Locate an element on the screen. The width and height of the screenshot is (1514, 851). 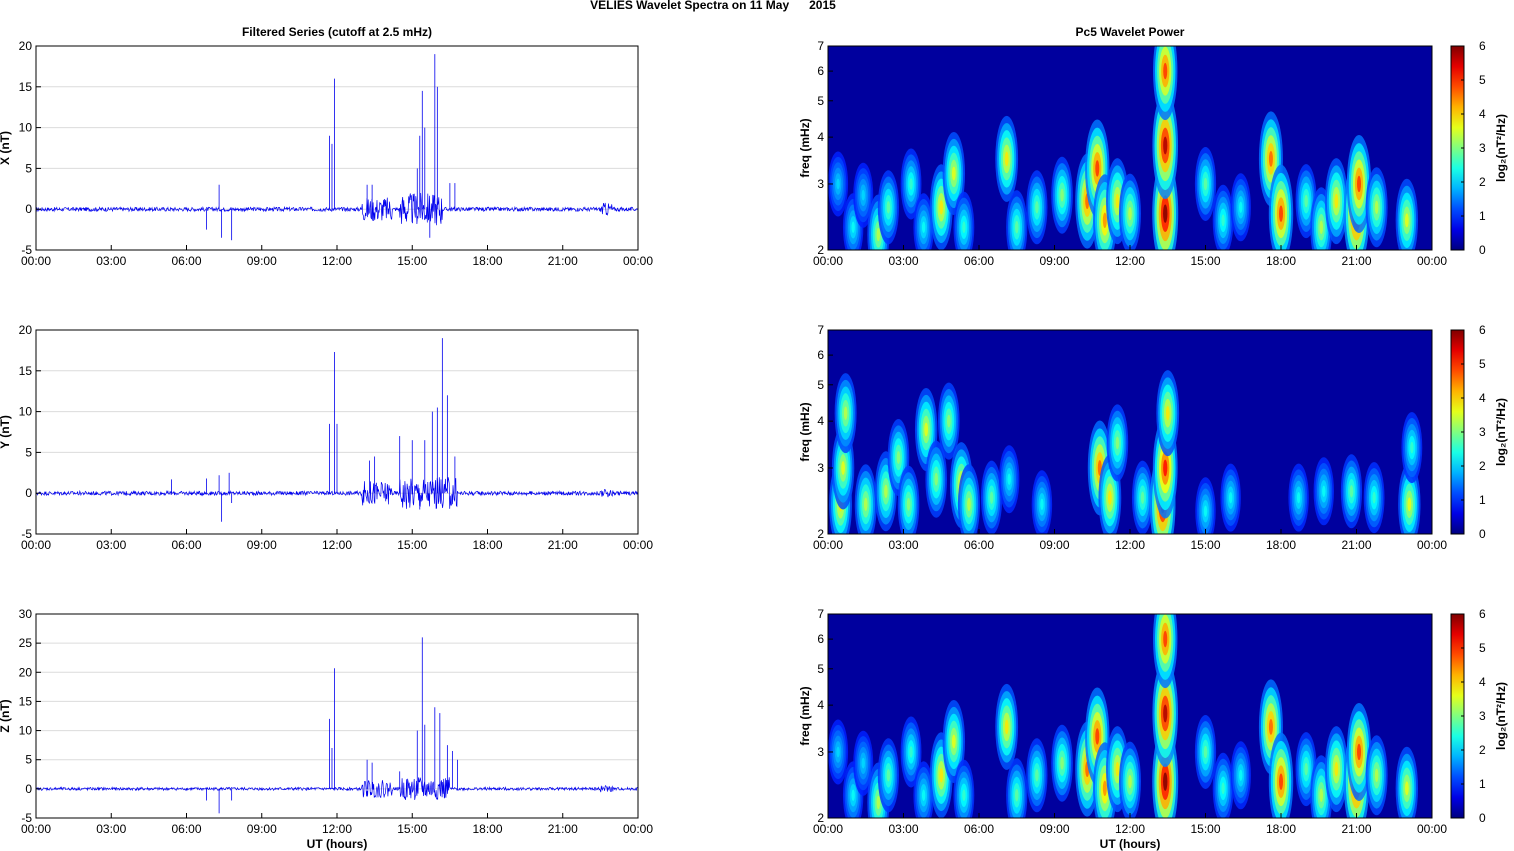
colorbar-tick-label: 5 is located at coordinates (1482, 80).